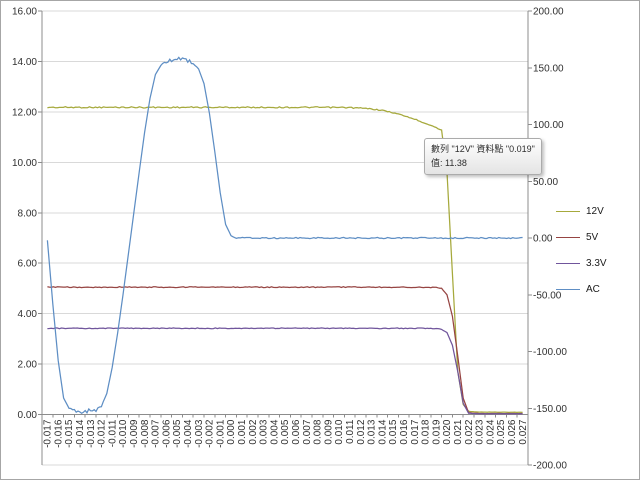  I want to click on x-axis-label: 0.016, so click(404, 431).